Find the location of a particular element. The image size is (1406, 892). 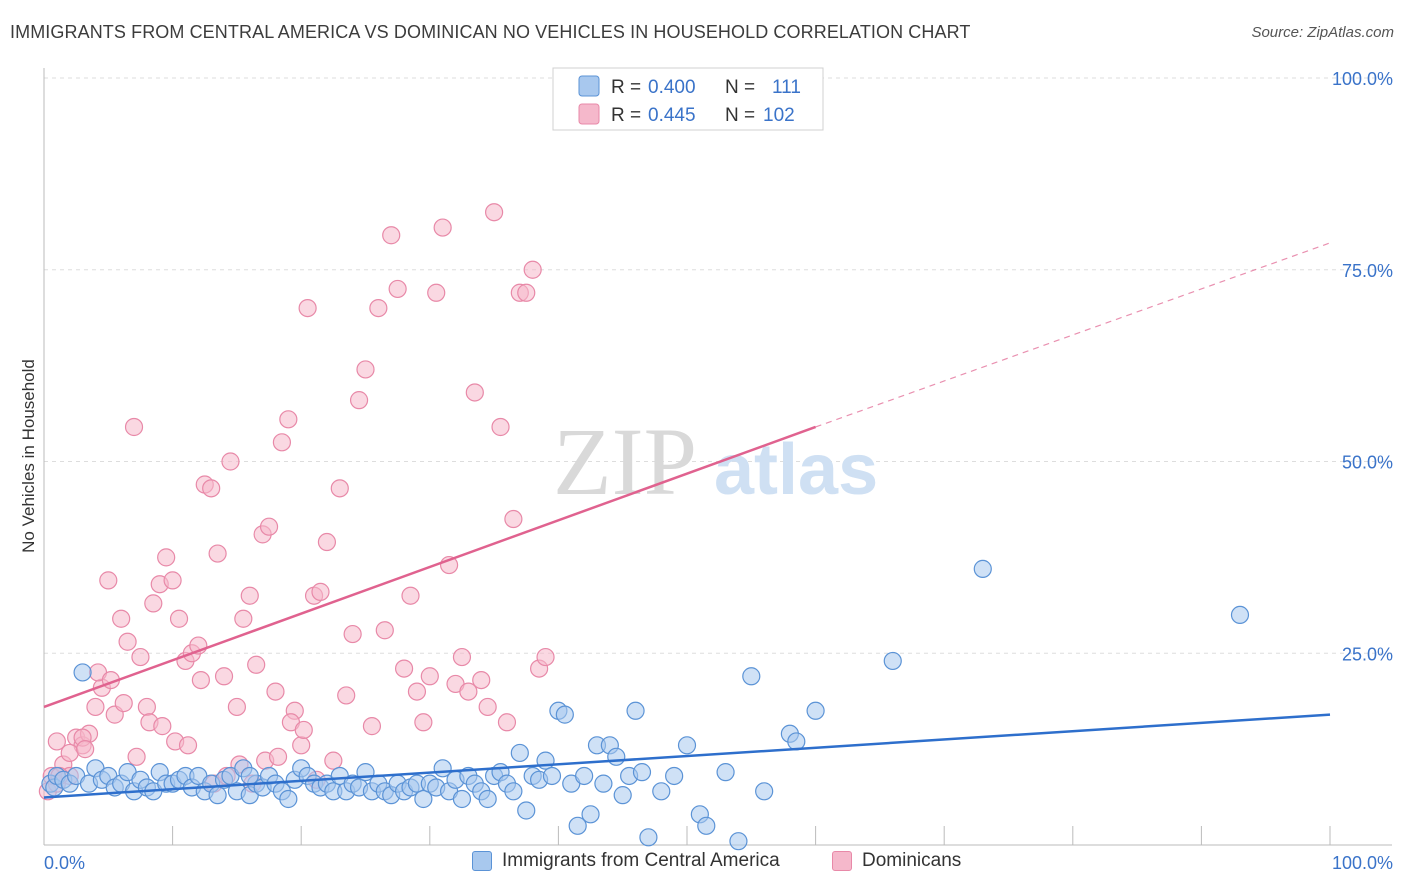

legend-label-central-america: Immigrants from Central America is located at coordinates (641, 860).